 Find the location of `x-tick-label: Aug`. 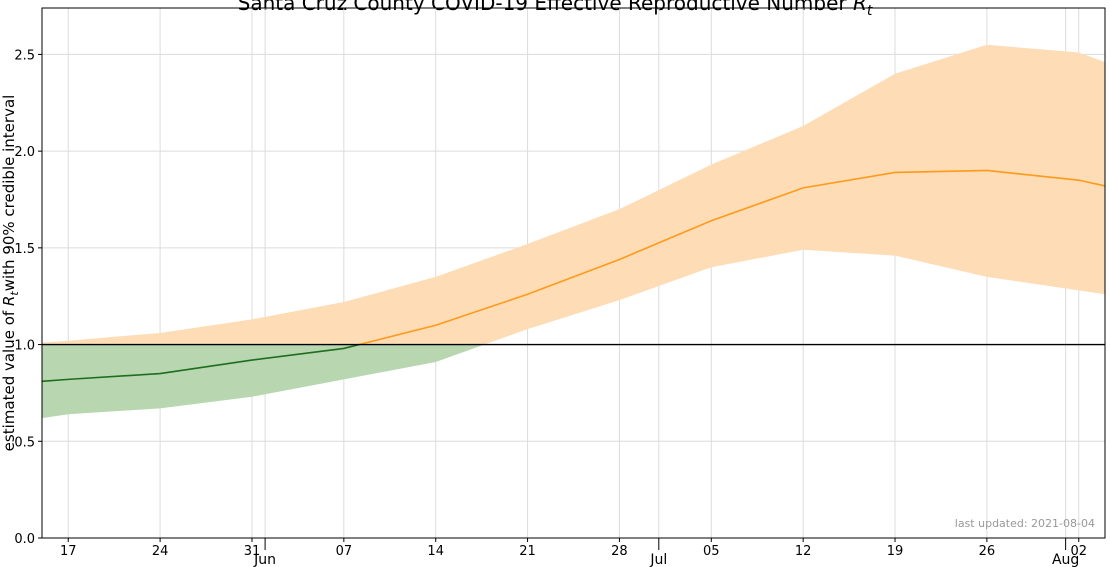

x-tick-label: Aug is located at coordinates (1065, 559).